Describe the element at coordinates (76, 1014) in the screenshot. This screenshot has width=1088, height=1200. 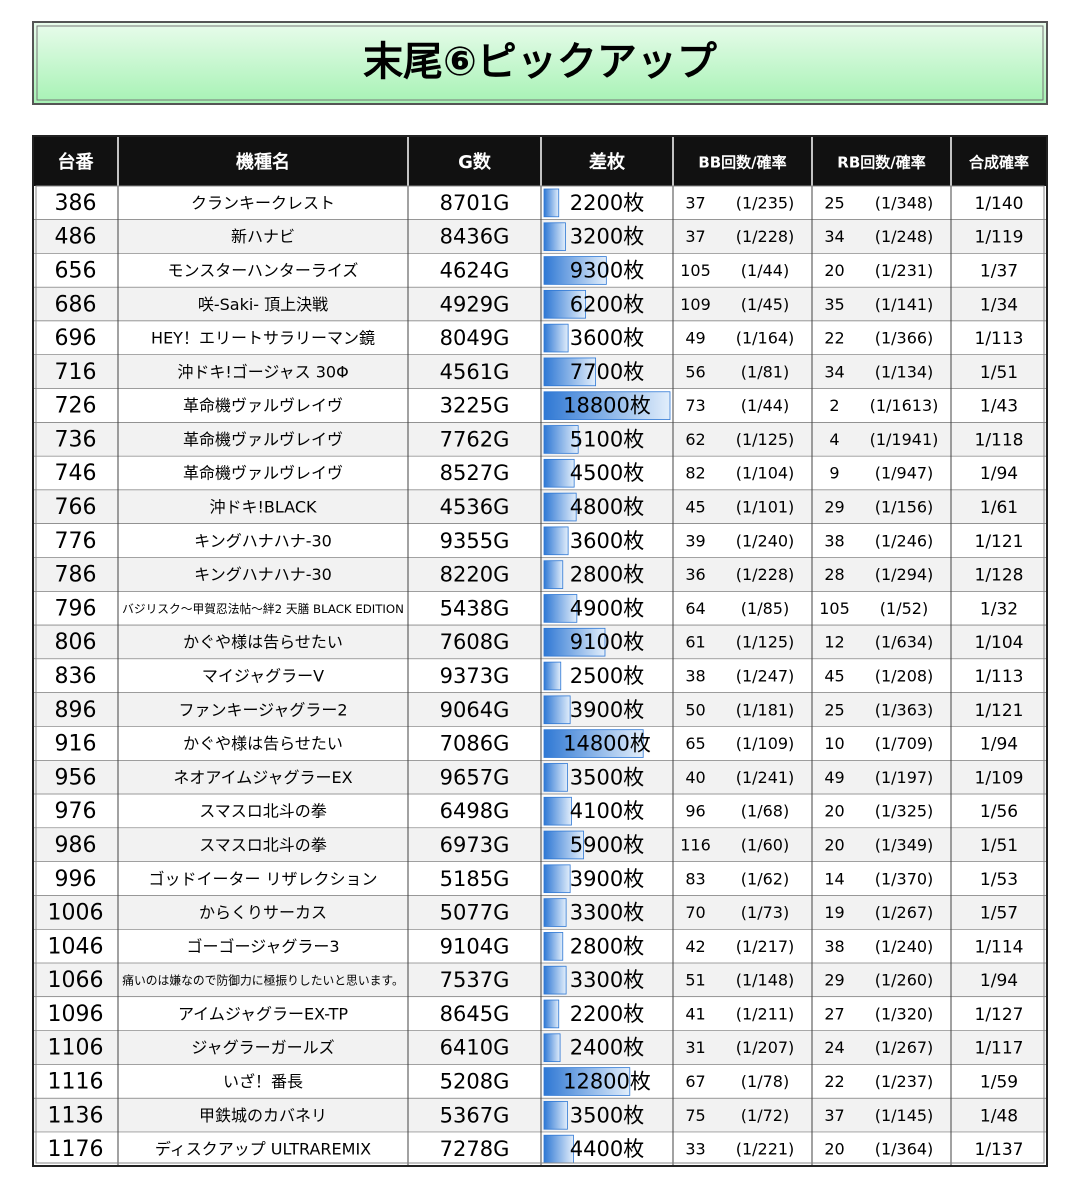
I see `machine-number: 1096` at that location.